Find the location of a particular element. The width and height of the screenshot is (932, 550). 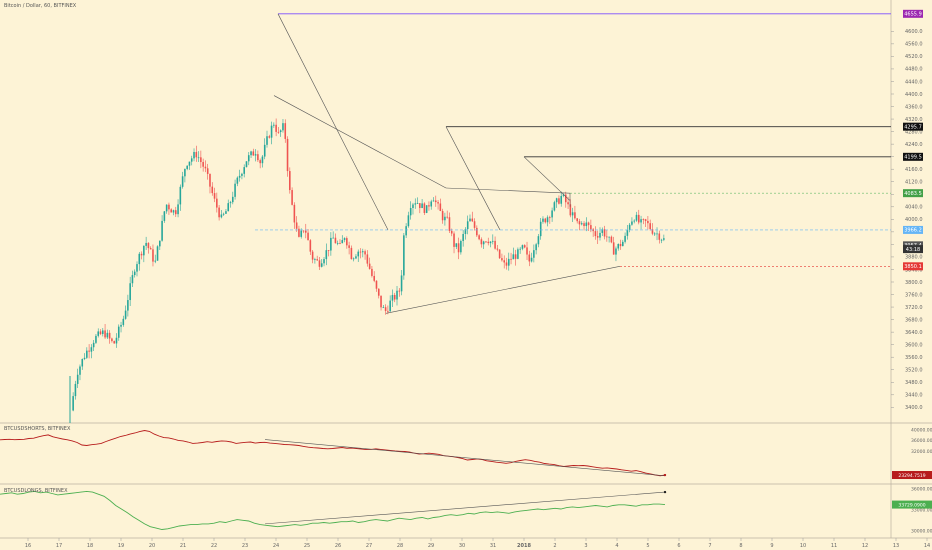

price-tag-label: 3966.2 is located at coordinates (913, 231).